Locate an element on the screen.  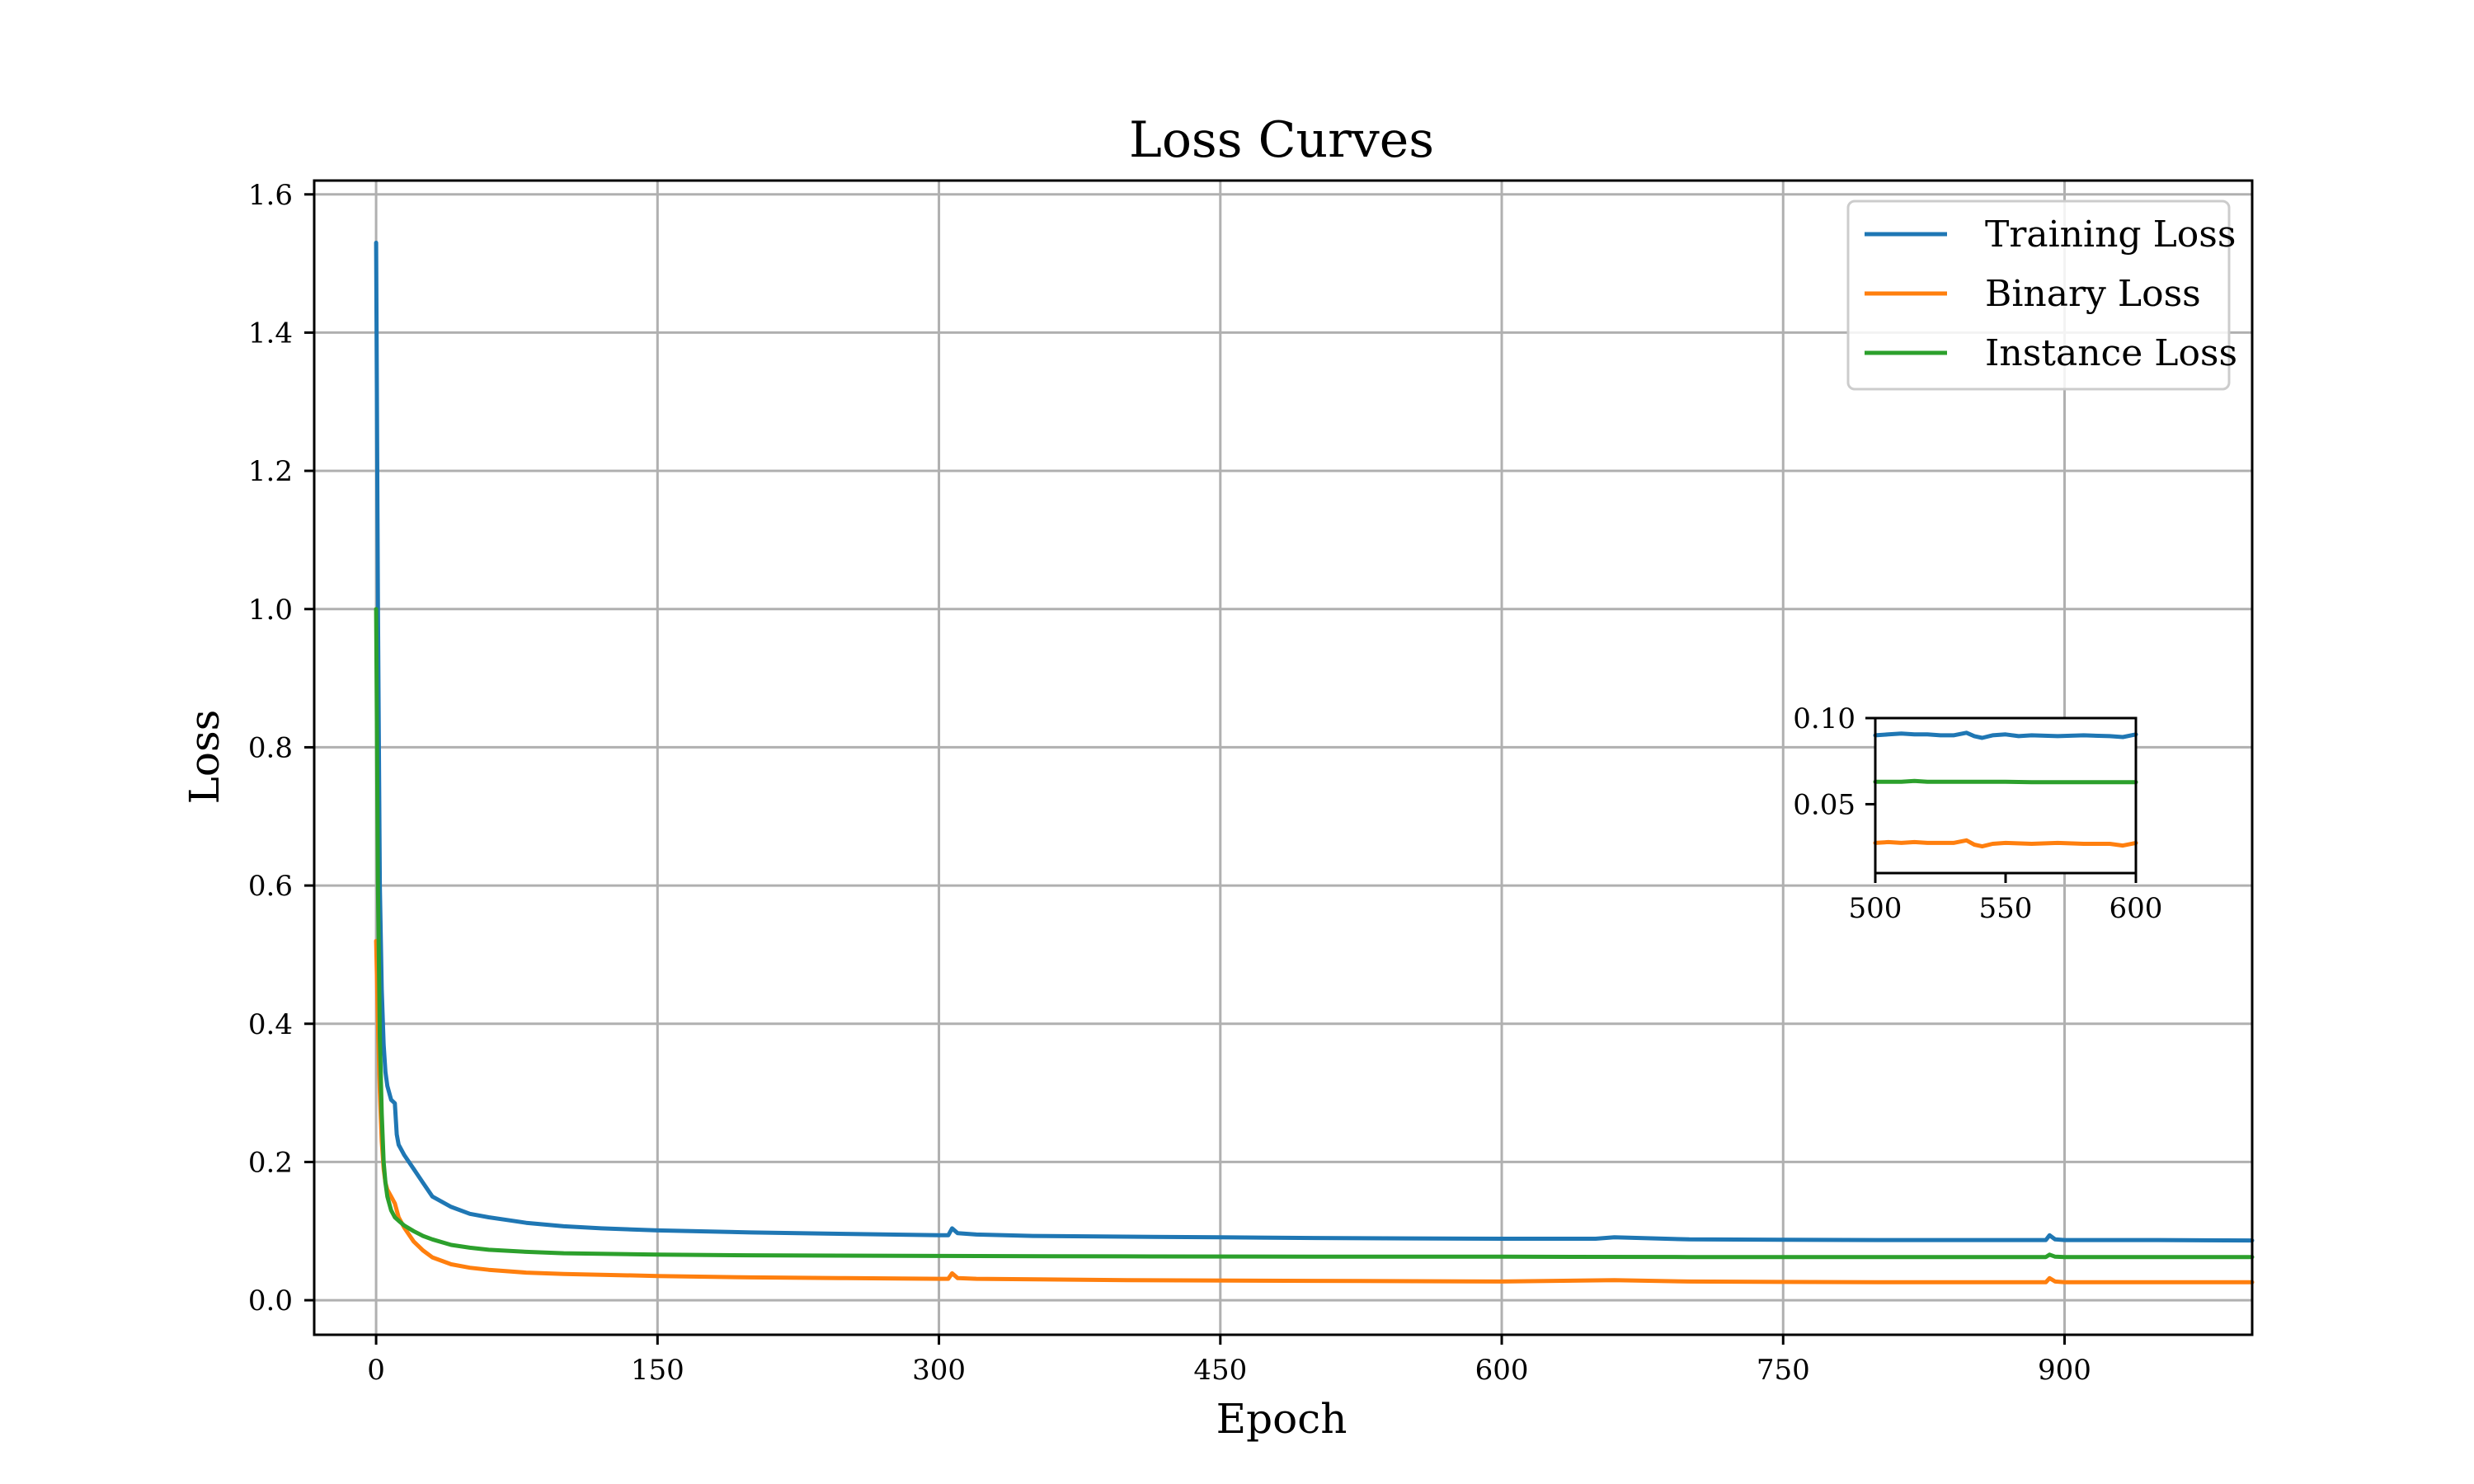
inset-y-tick-label: 0.05 is located at coordinates (1824, 804).